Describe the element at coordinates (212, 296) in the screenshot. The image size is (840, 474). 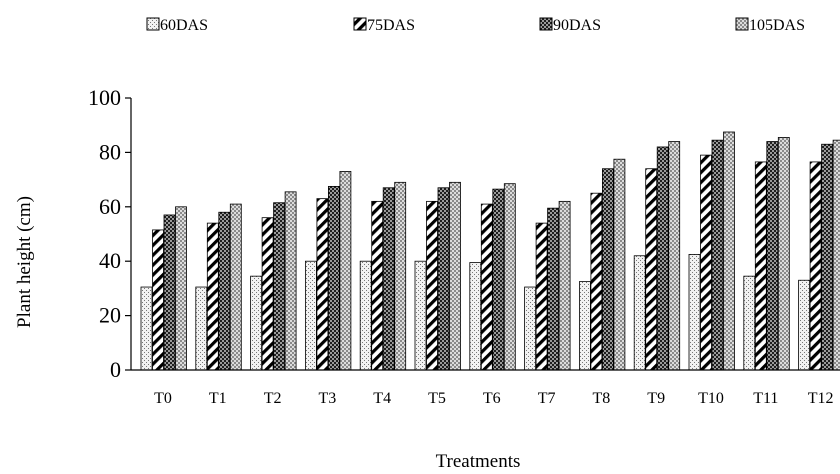
I see `bar-75DAS-T1` at that location.